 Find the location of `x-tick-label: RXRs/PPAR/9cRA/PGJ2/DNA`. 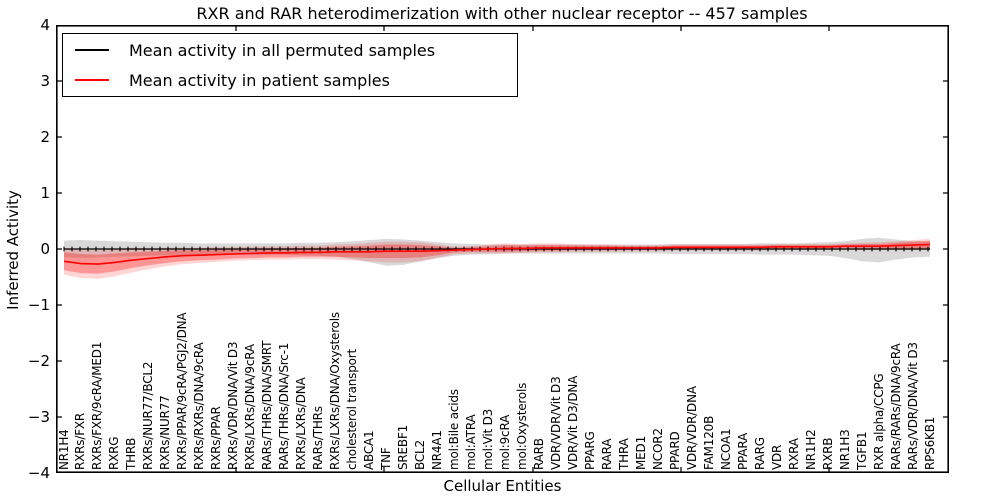

x-tick-label: RXRs/PPAR/9cRA/PGJ2/DNA is located at coordinates (182, 391).